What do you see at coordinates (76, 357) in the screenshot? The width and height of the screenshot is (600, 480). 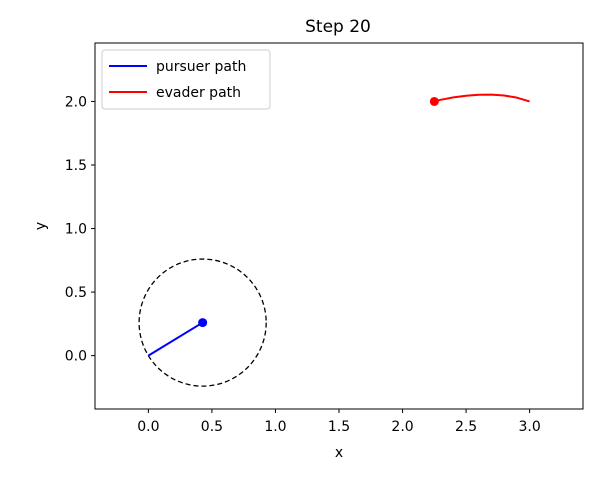 I see `y-tick-label: 0.0` at bounding box center [76, 357].